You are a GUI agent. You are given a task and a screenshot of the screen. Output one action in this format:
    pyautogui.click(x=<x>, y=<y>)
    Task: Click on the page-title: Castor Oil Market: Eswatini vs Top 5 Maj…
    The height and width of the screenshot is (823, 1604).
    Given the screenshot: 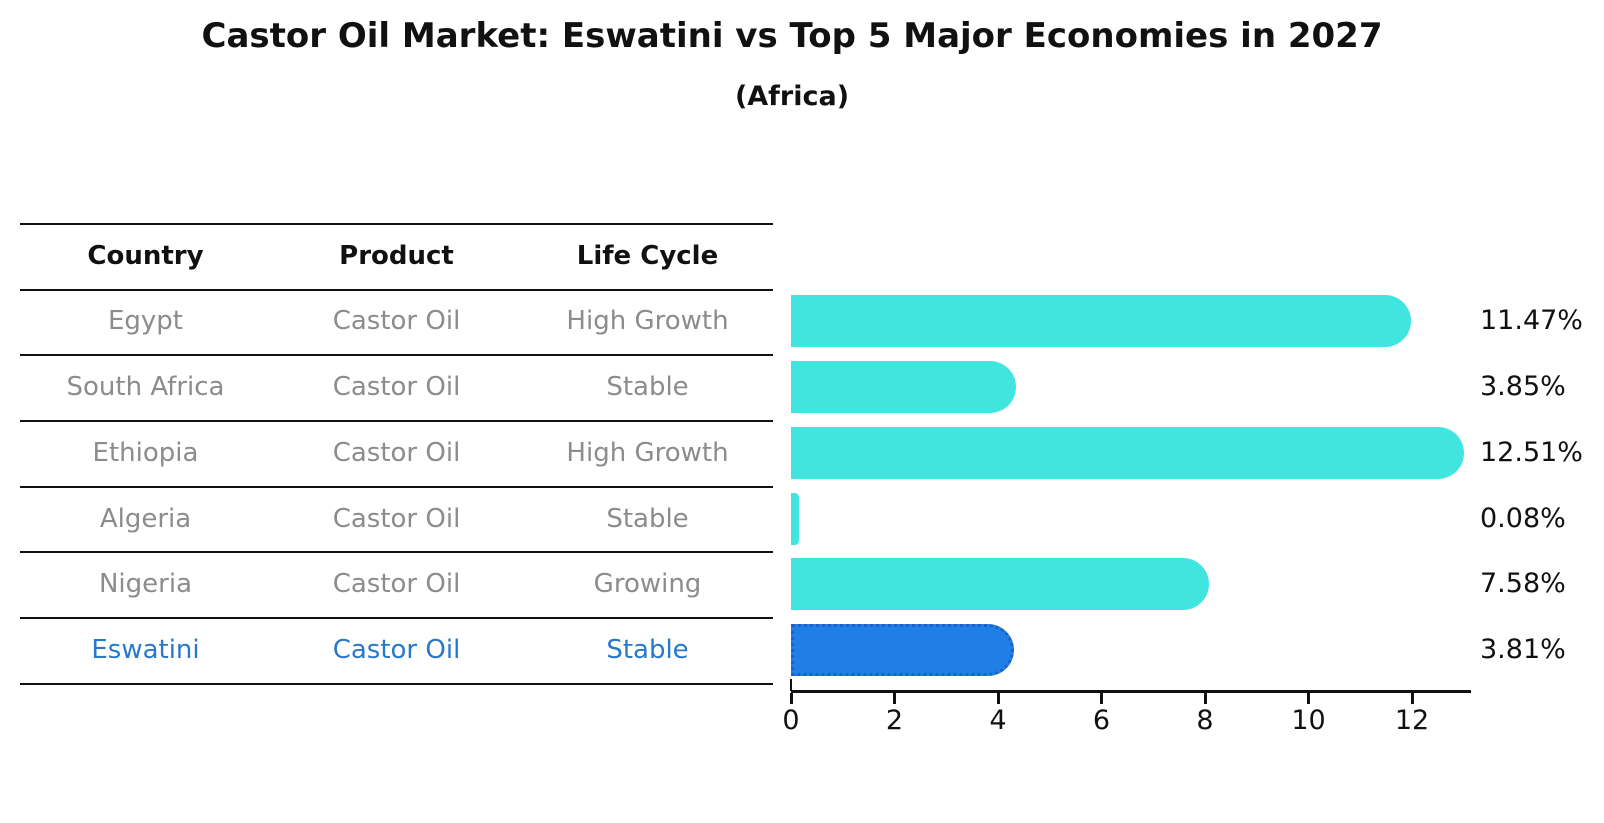 What is the action you would take?
    pyautogui.click(x=792, y=36)
    